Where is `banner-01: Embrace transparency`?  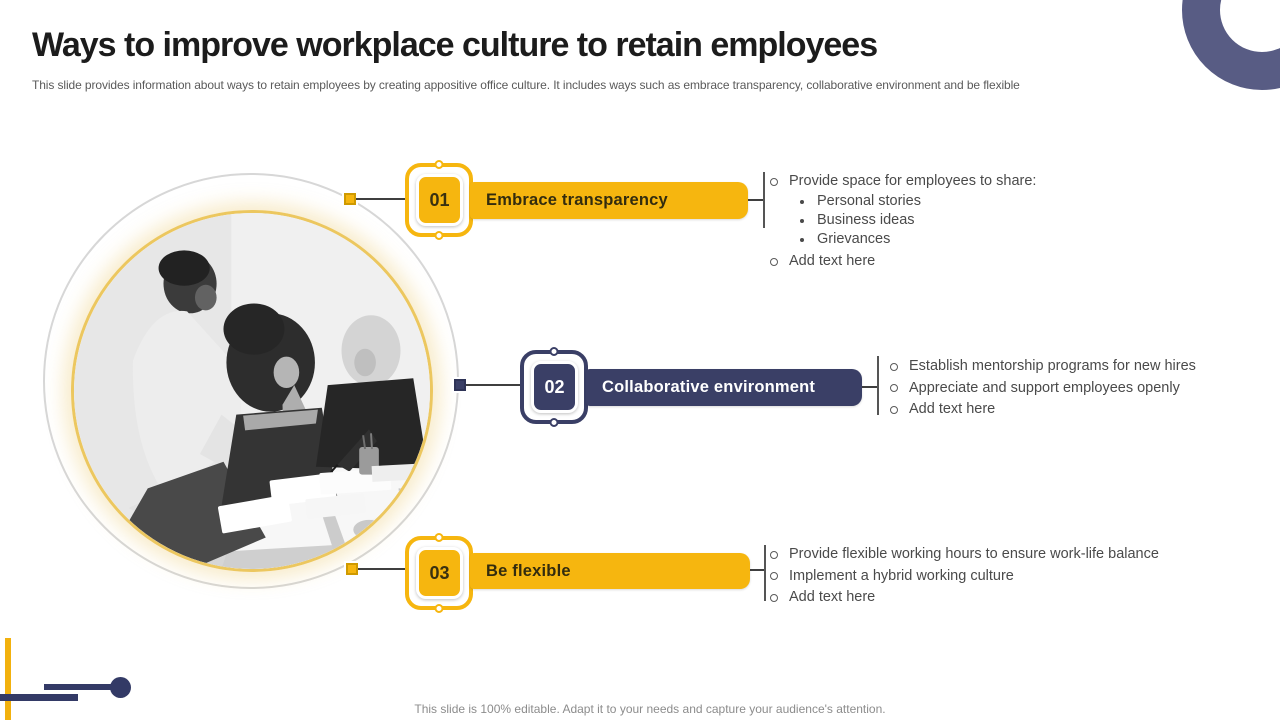
banner-01: Embrace transparency is located at coordinates (609, 200).